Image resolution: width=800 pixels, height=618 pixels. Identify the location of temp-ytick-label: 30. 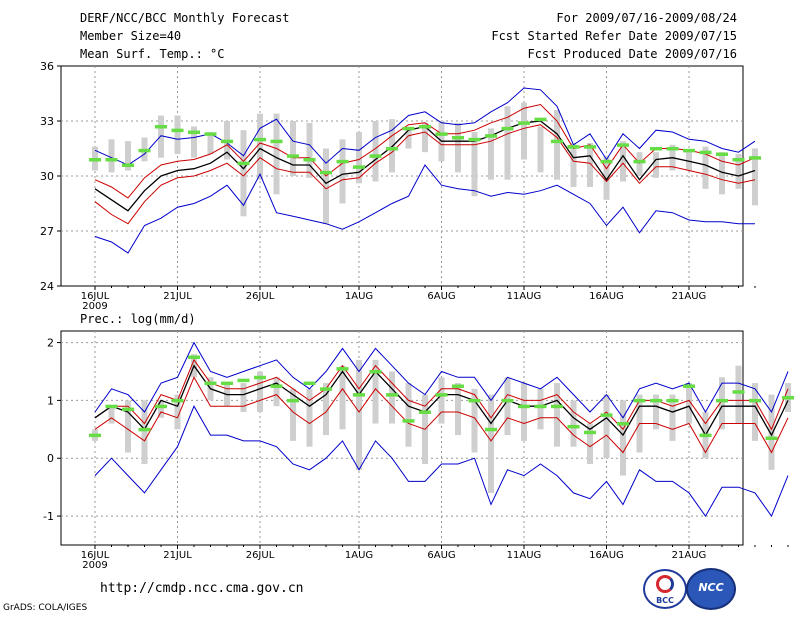
(47, 176).